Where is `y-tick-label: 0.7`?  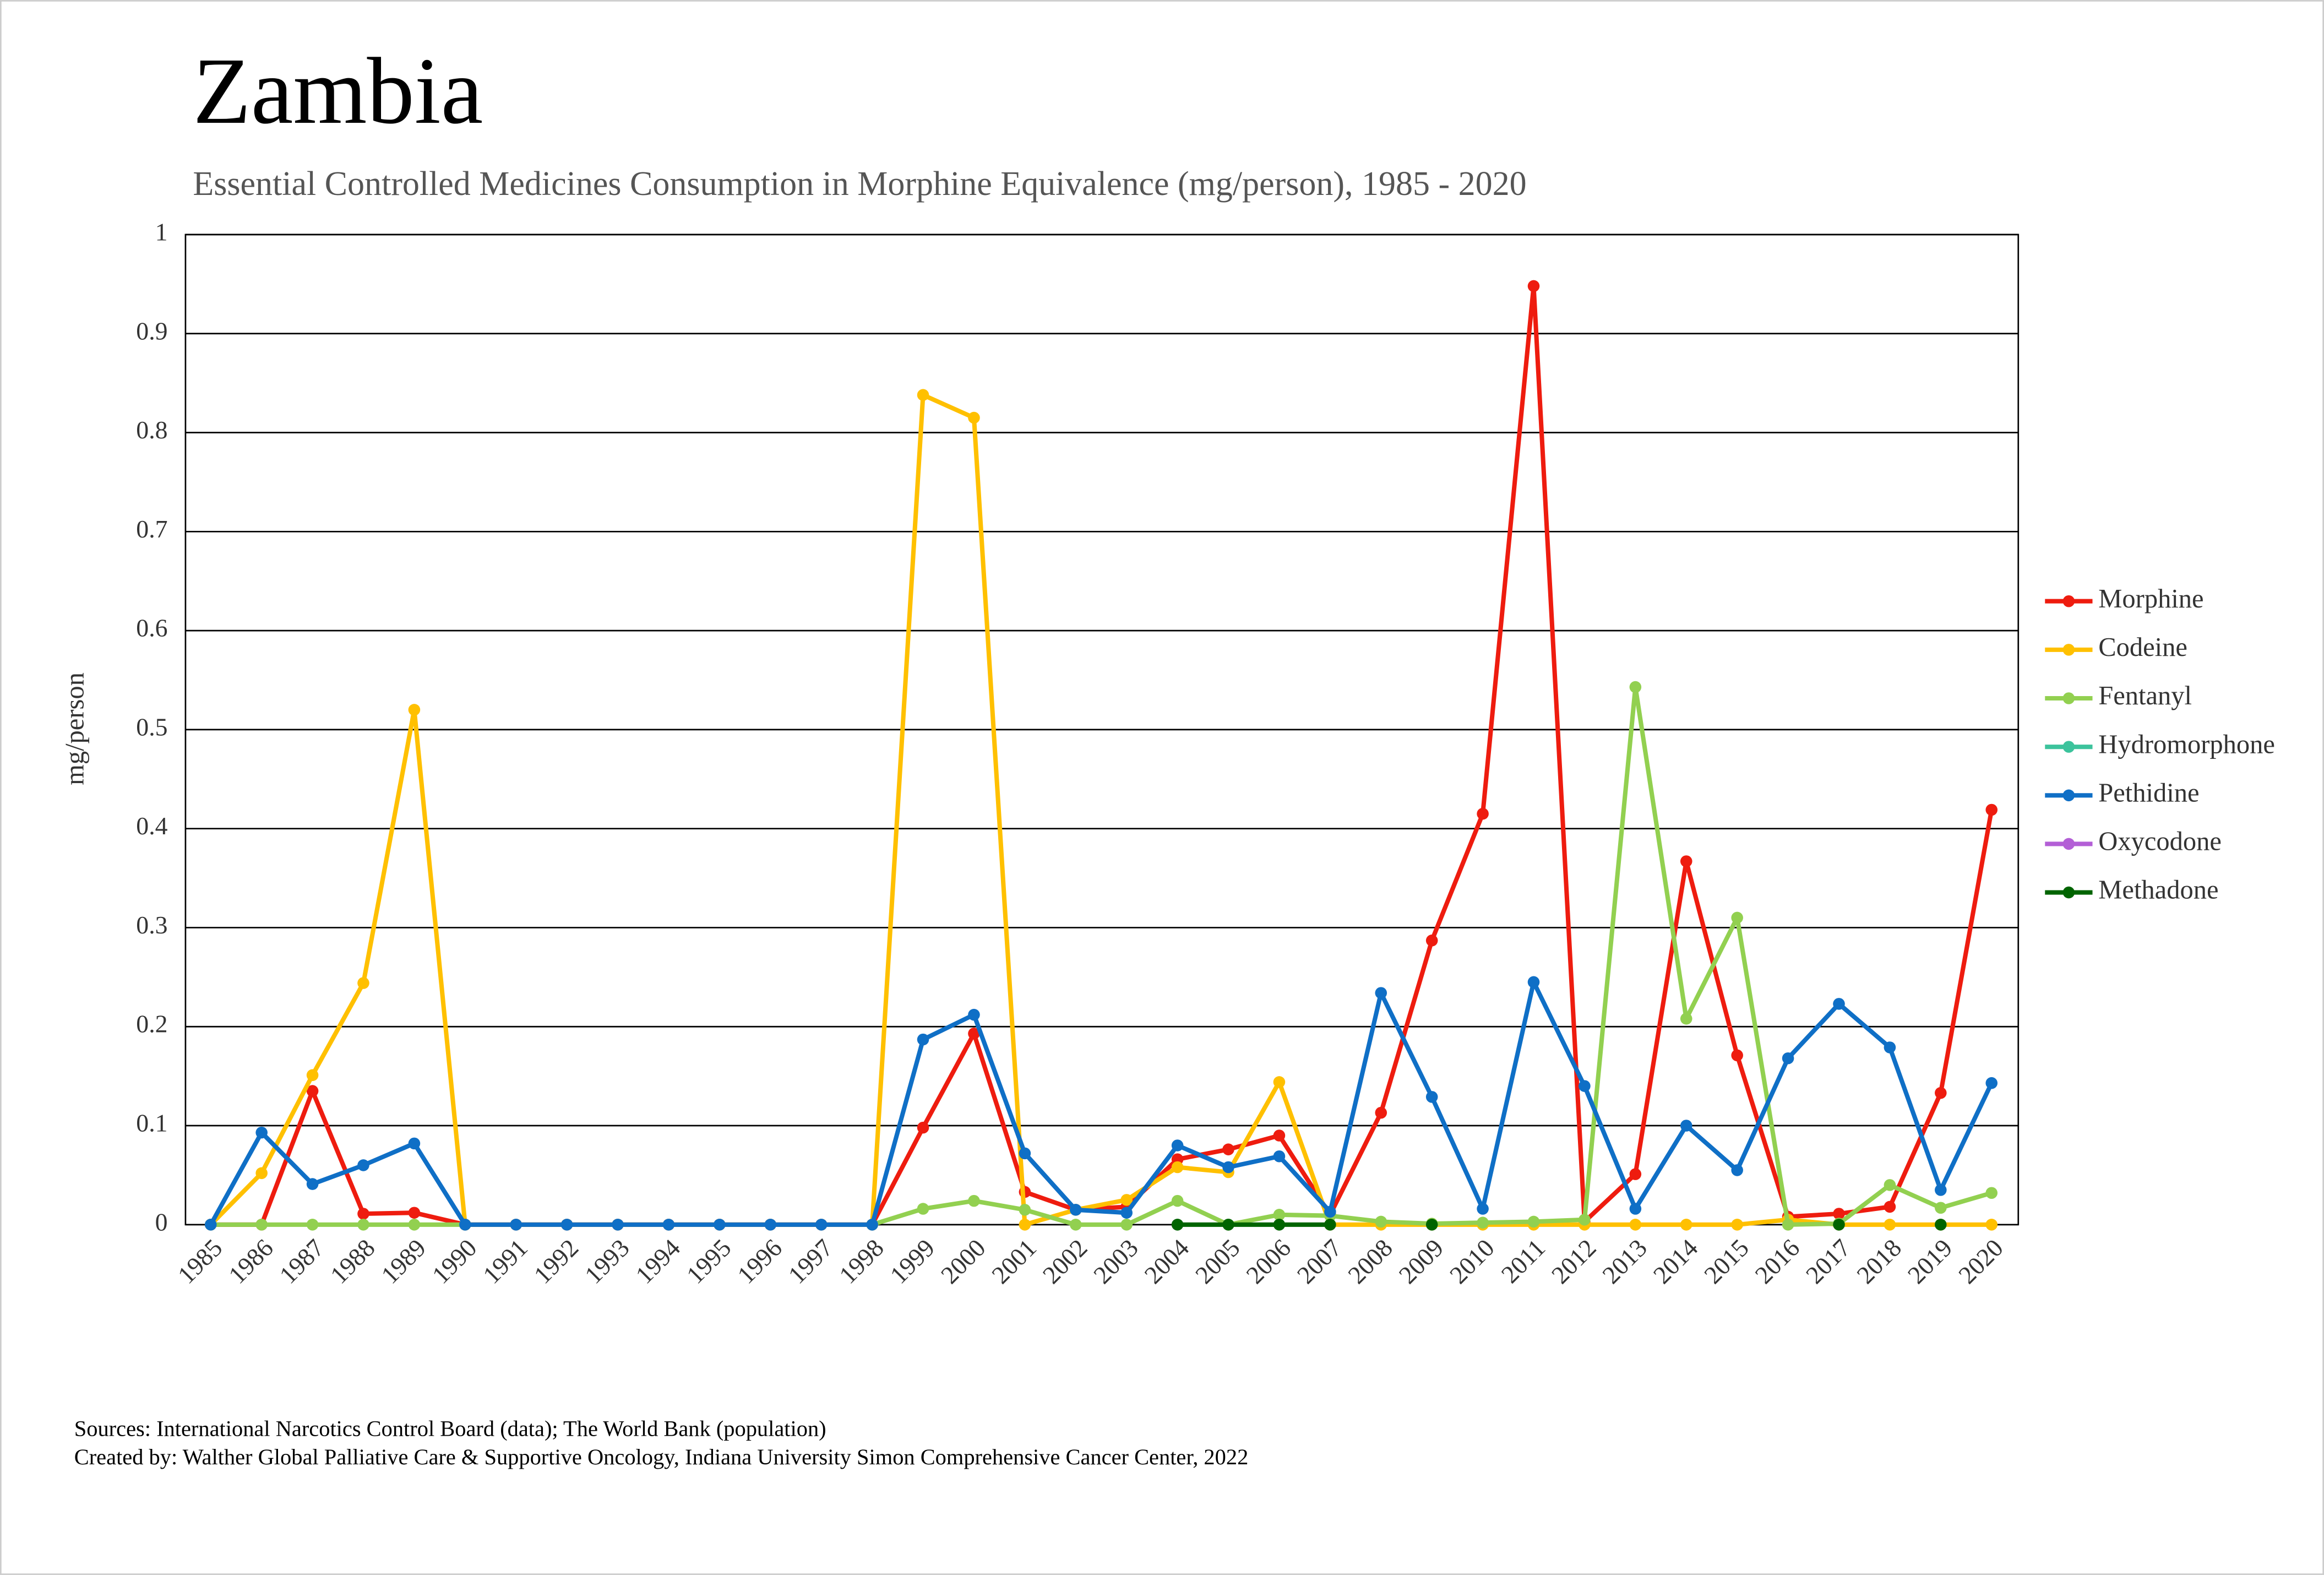 y-tick-label: 0.7 is located at coordinates (152, 529).